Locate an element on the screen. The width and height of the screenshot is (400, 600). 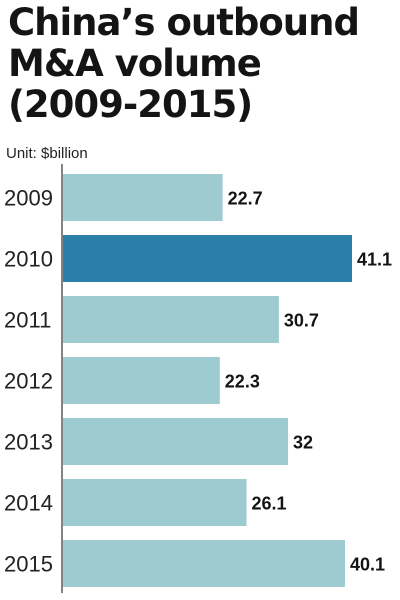
value-label-2009: 22.7 is located at coordinates (245, 199).